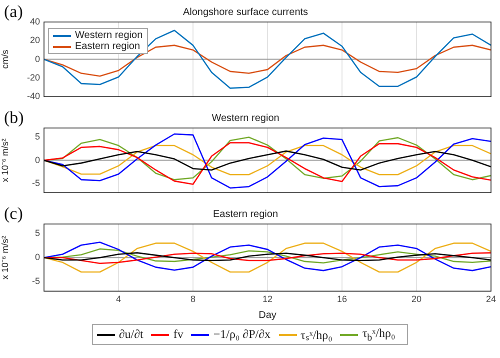 Image resolution: width=500 pixels, height=358 pixels. I want to click on legend-label: Eastern region, so click(107, 46).